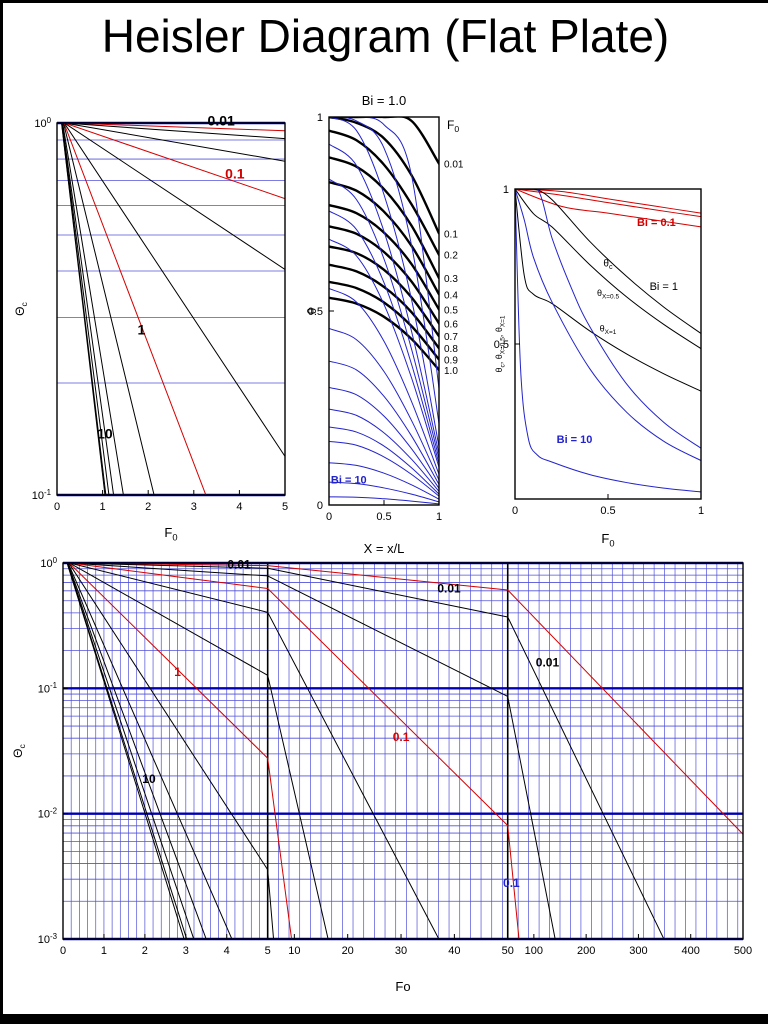 The height and width of the screenshot is (1024, 768). Describe the element at coordinates (384, 548) in the screenshot. I see `svg-text: X = x/L` at that location.